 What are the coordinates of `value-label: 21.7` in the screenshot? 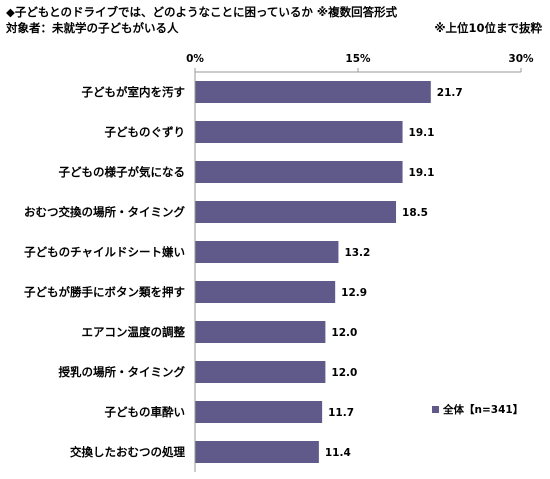 It's located at (450, 93).